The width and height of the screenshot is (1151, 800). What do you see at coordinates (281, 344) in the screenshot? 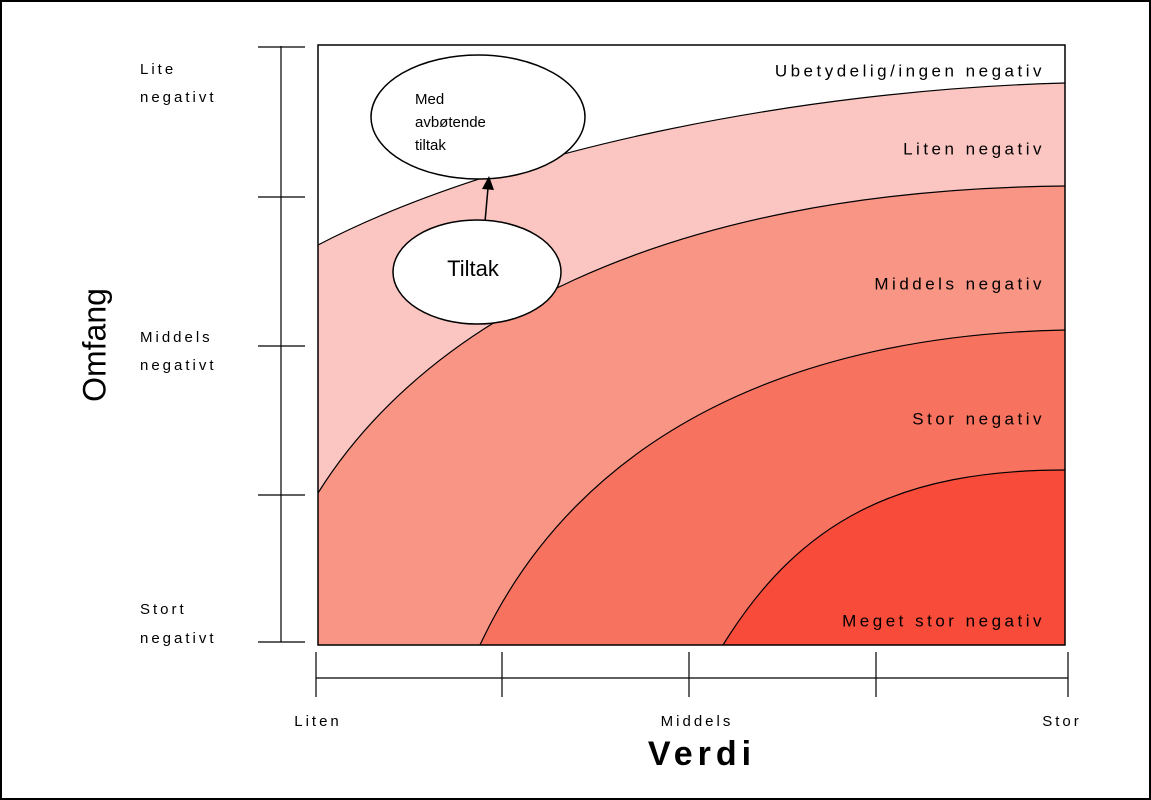
I see `y-axis` at bounding box center [281, 344].